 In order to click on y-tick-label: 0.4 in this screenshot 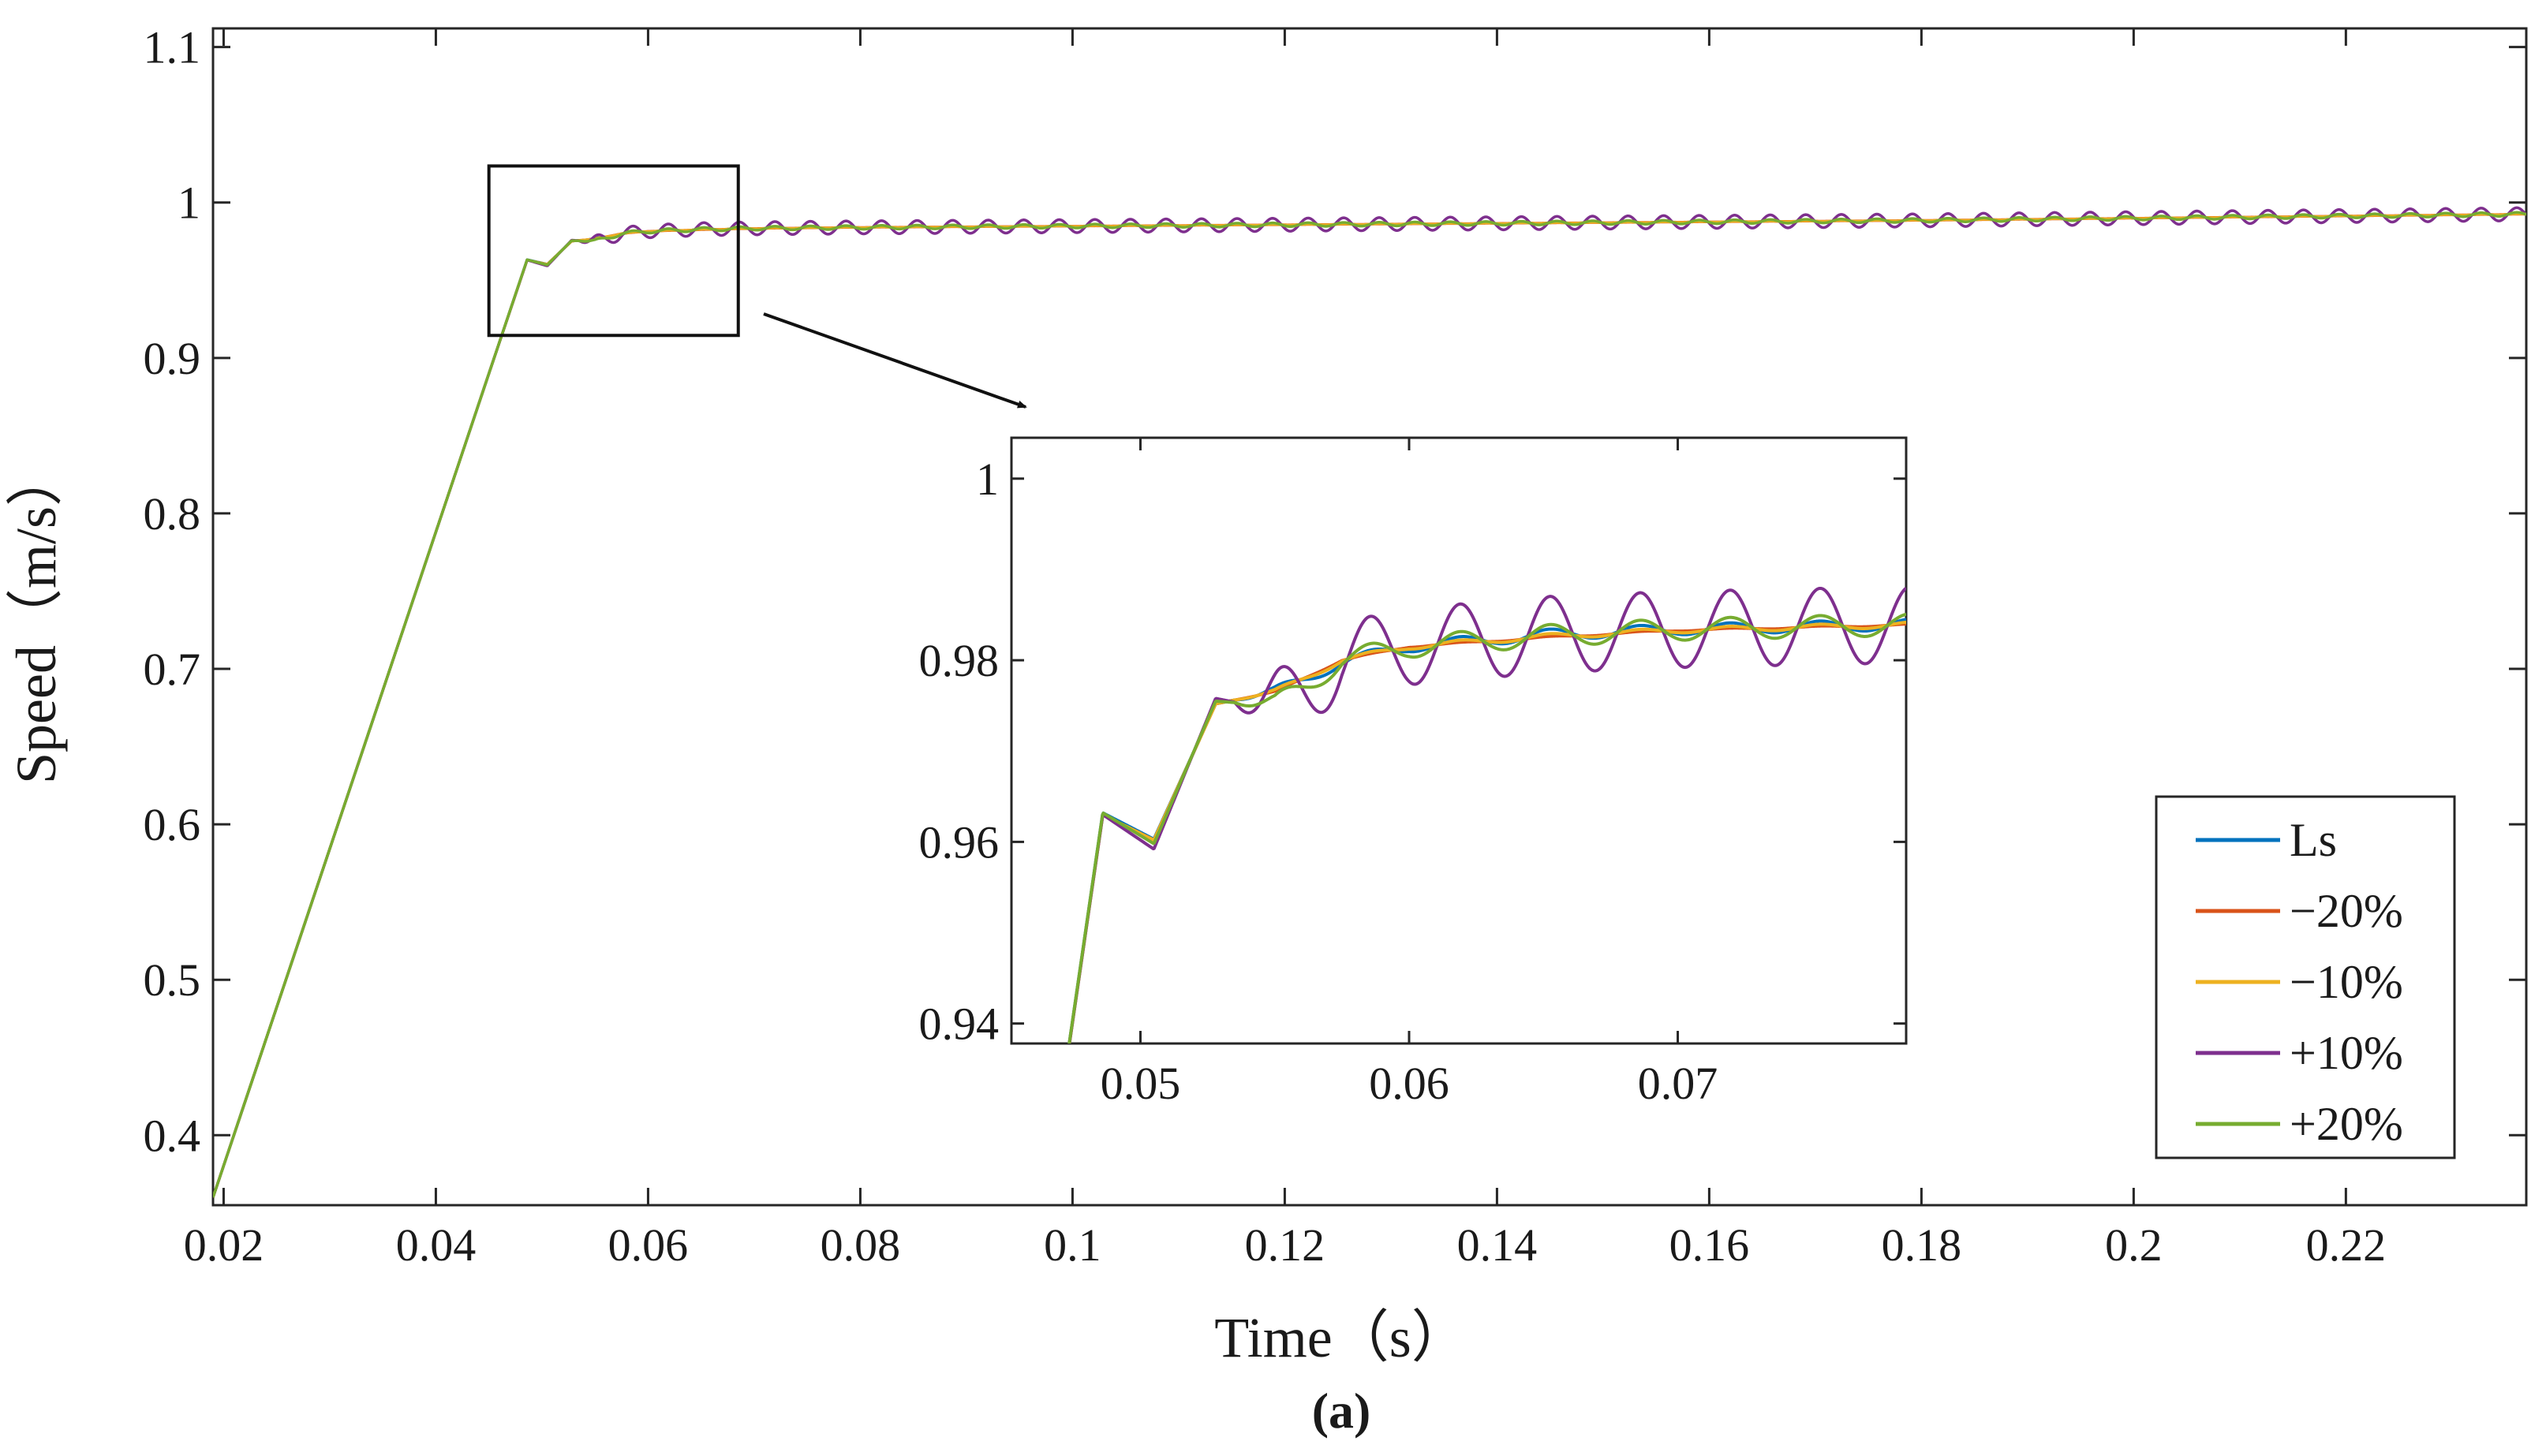, I will do `click(172, 1135)`.